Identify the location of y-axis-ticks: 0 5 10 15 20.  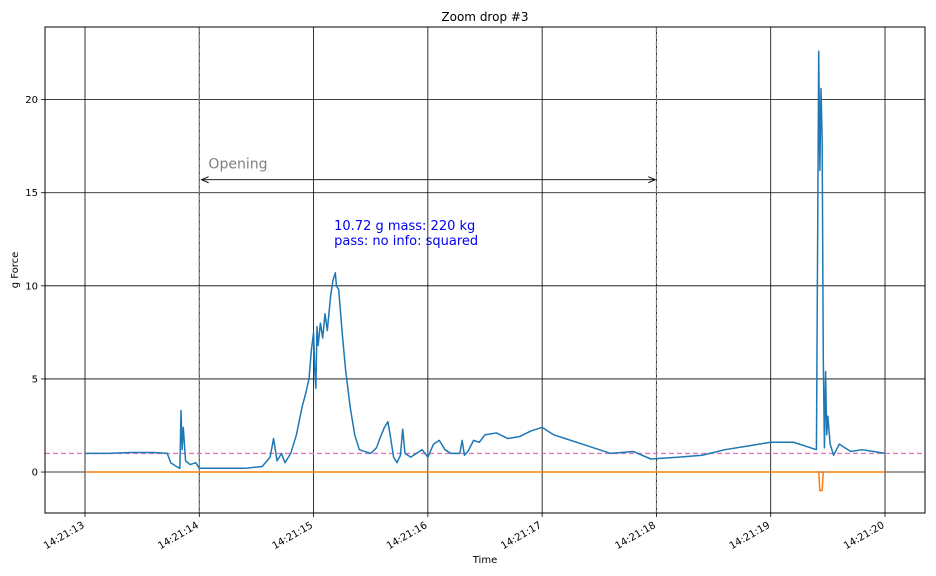
(35, 287).